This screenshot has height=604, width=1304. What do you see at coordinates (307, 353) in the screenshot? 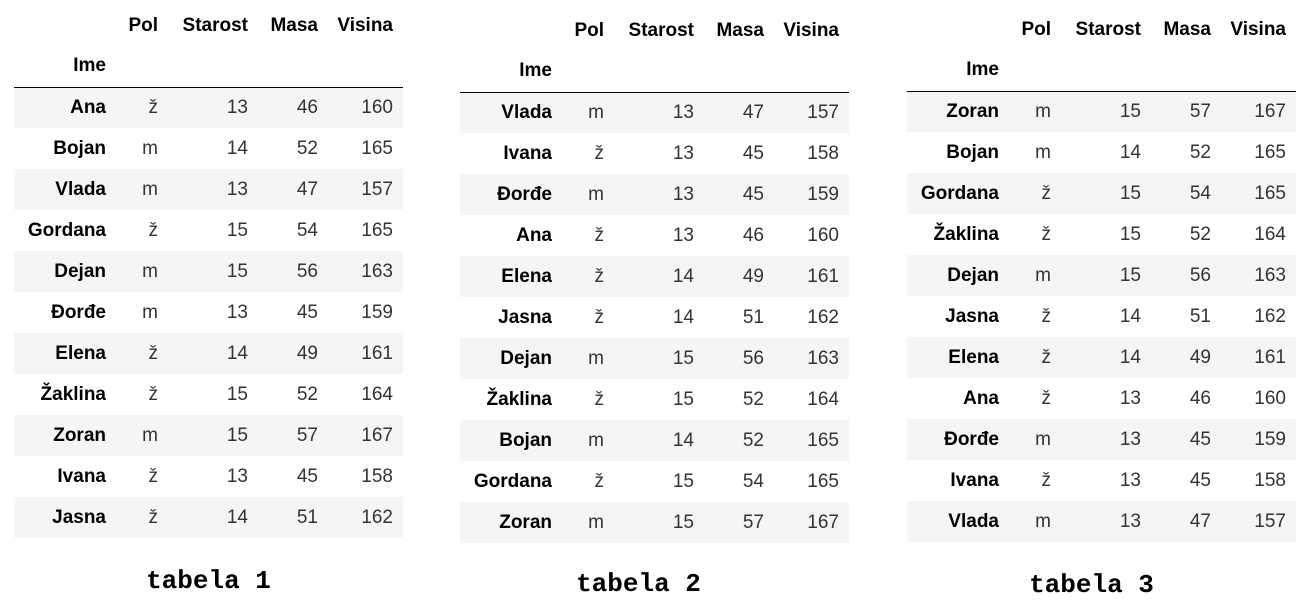
I see `table-cell: 49` at bounding box center [307, 353].